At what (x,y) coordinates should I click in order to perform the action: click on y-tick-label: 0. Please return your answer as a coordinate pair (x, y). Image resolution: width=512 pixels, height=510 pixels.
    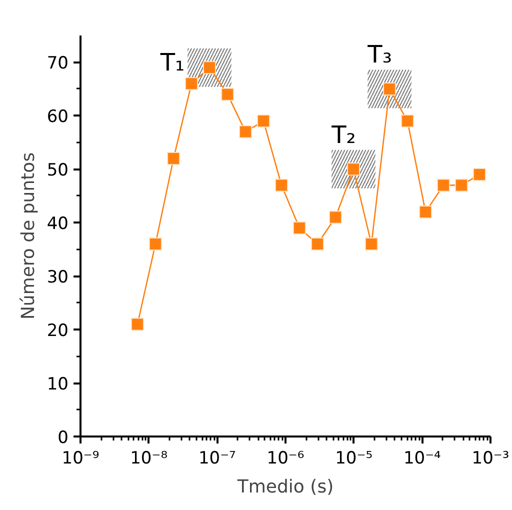
    Looking at the image, I should click on (63, 438).